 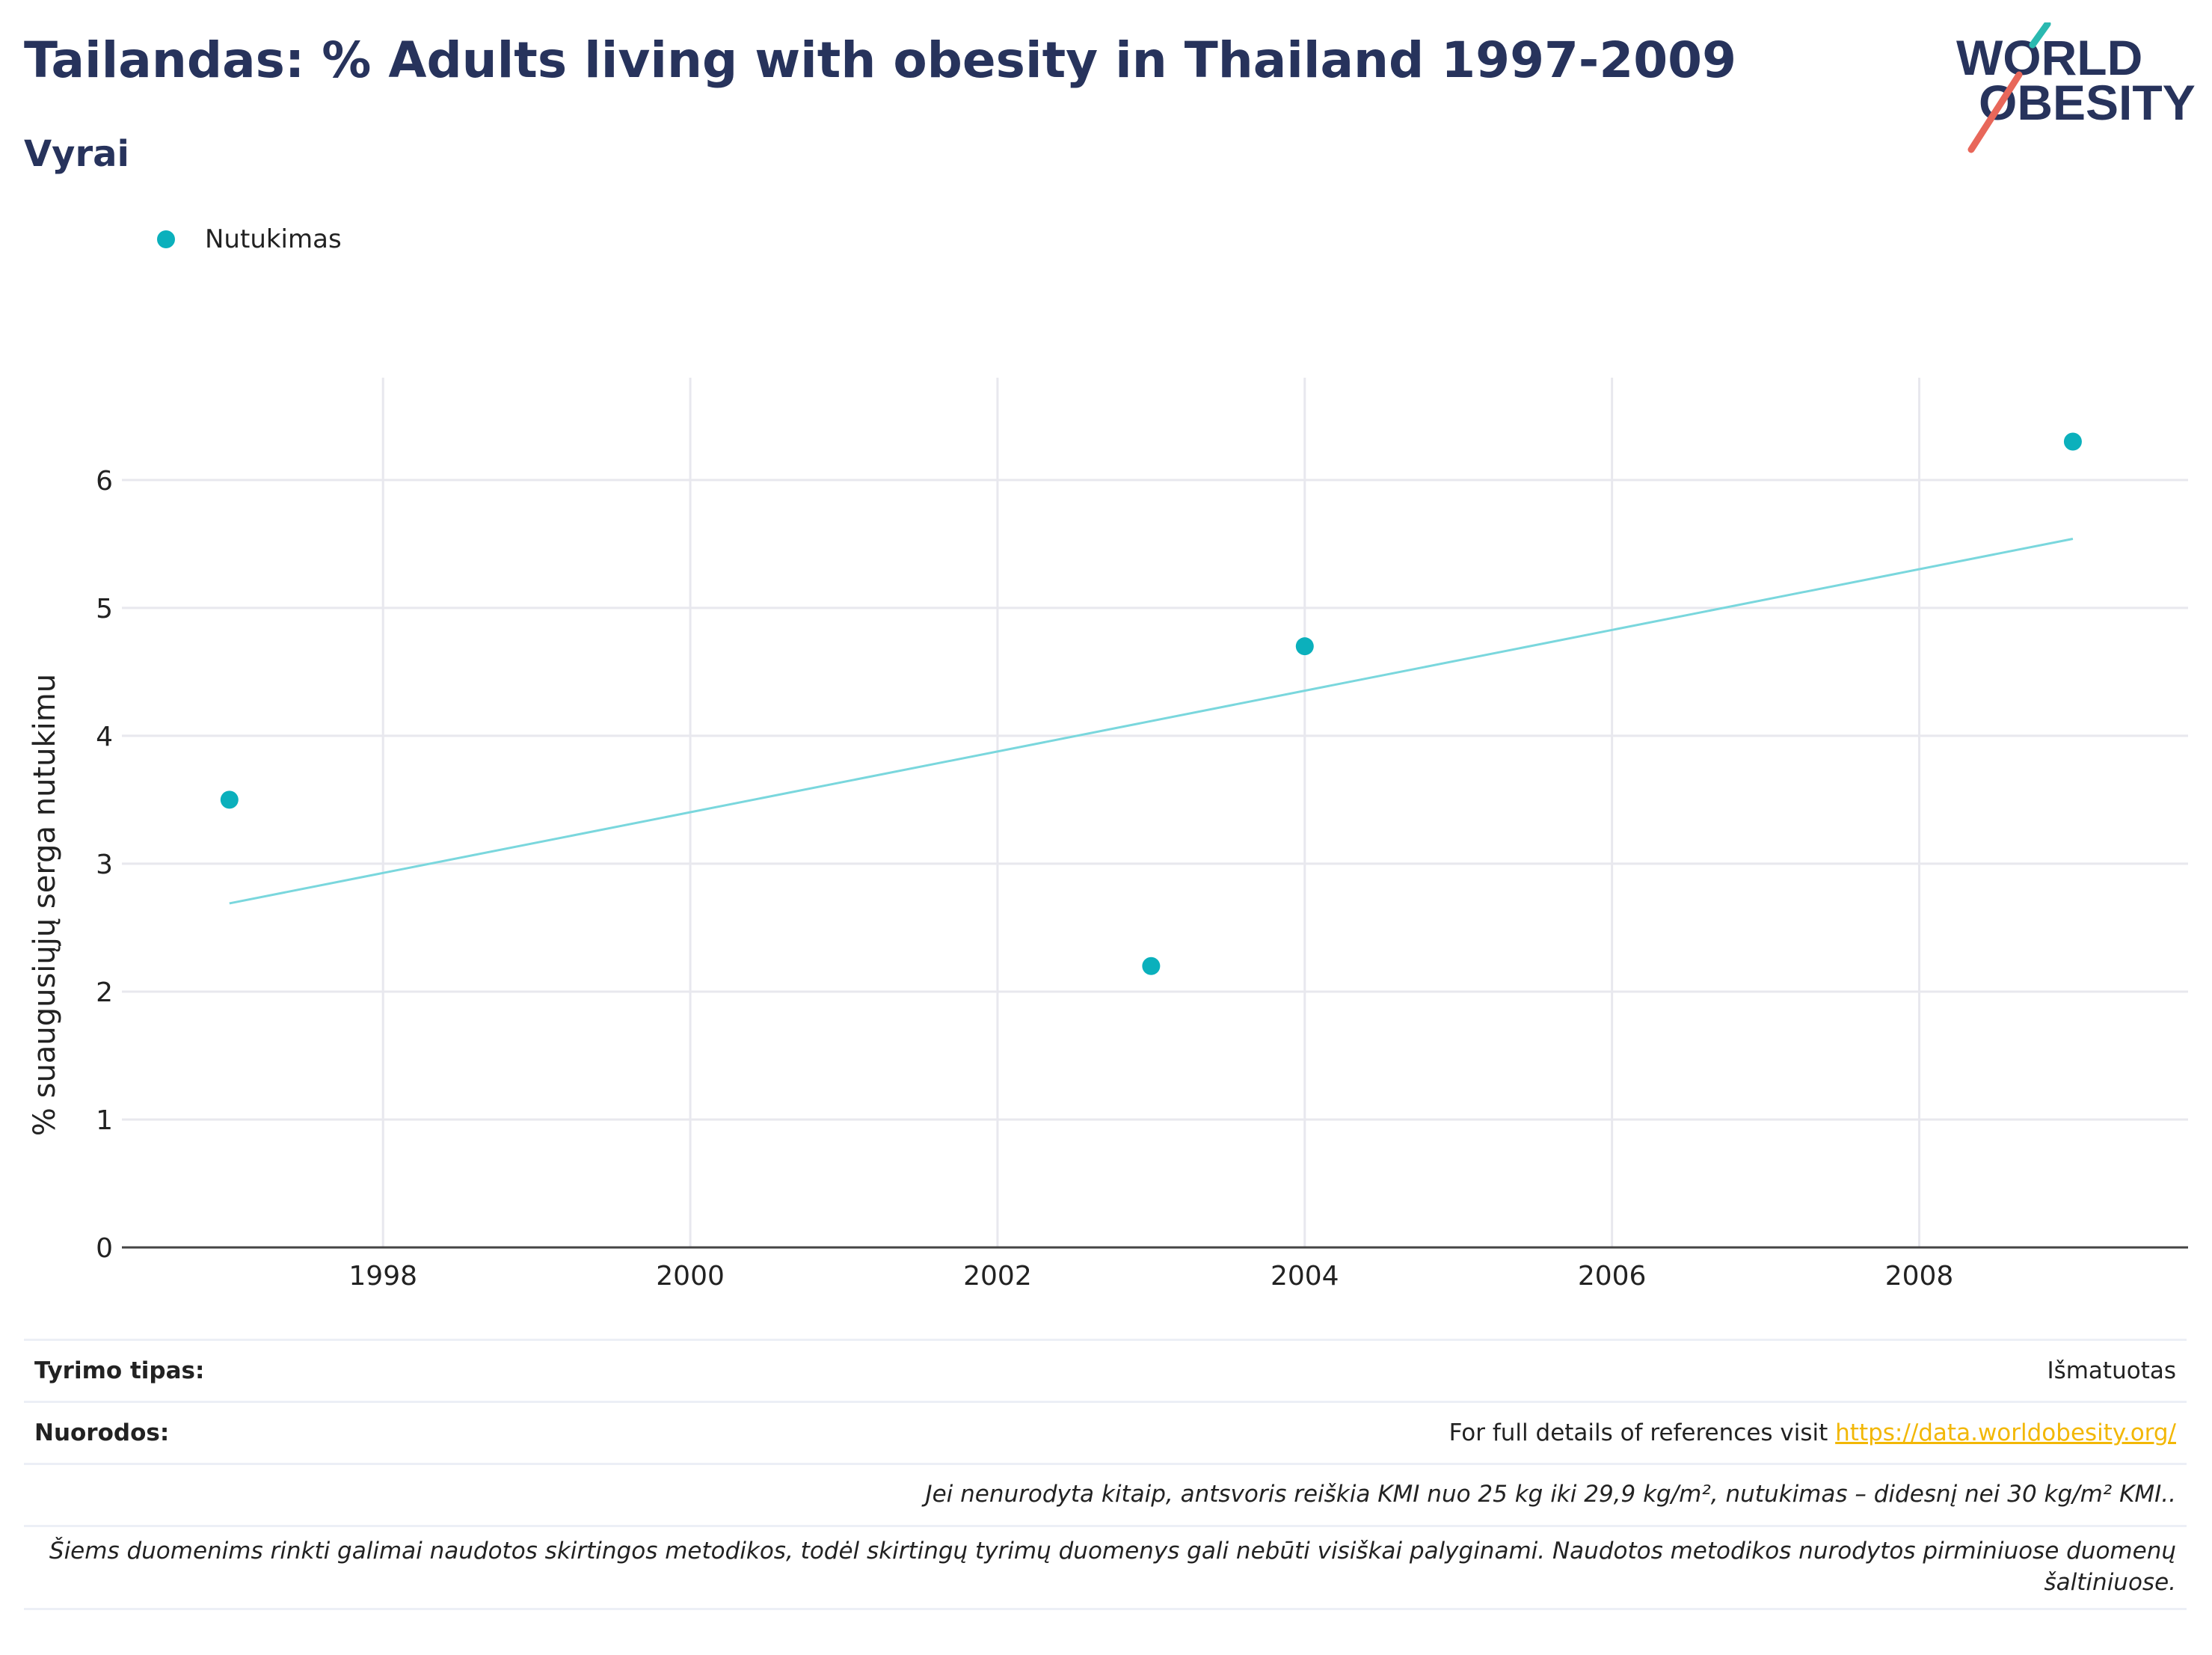 What do you see at coordinates (104, 737) in the screenshot?
I see `y-tick-label: 4` at bounding box center [104, 737].